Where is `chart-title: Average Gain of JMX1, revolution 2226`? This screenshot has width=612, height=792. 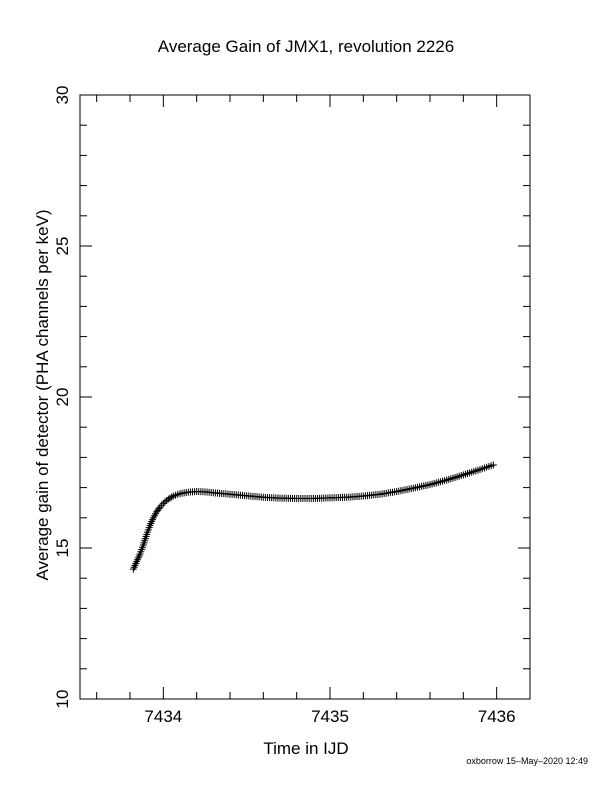 chart-title: Average Gain of JMX1, revolution 2226 is located at coordinates (306, 46).